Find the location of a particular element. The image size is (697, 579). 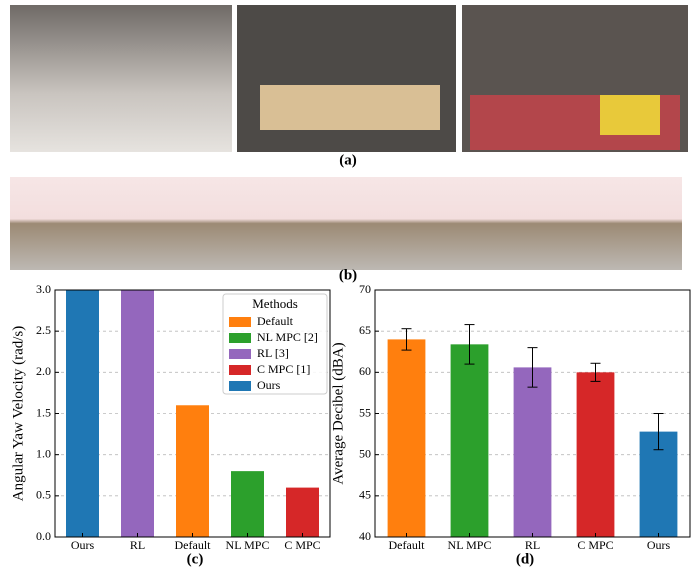

y-tick-label: 40 is located at coordinates (365, 536).